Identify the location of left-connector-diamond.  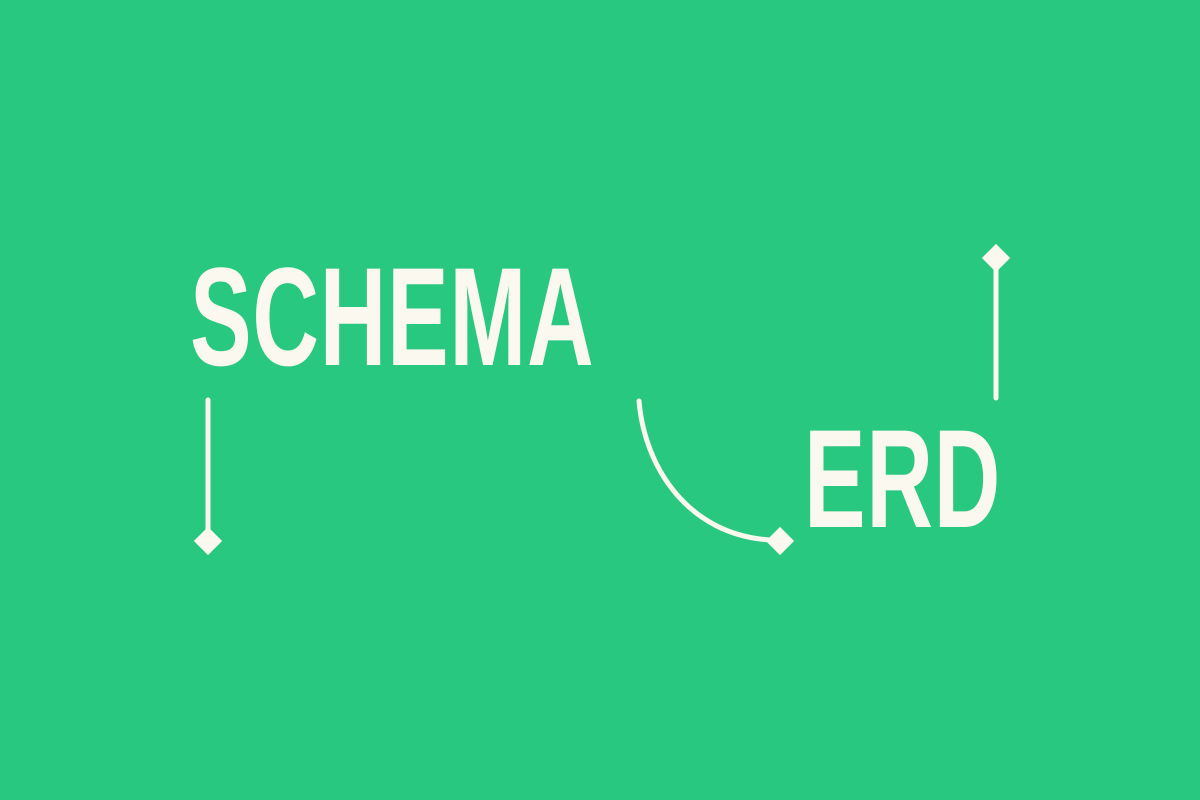
(208, 541).